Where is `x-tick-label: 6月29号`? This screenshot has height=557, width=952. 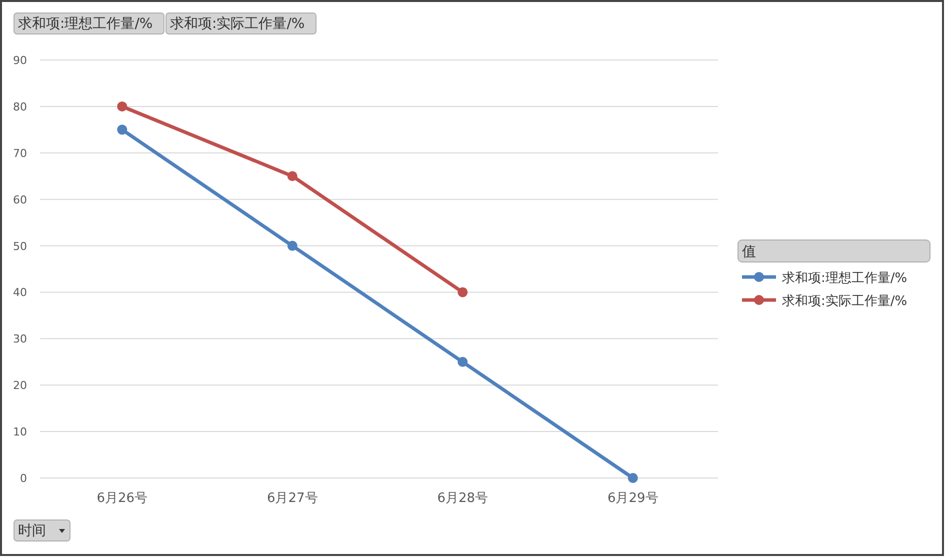 x-tick-label: 6月29号 is located at coordinates (632, 498).